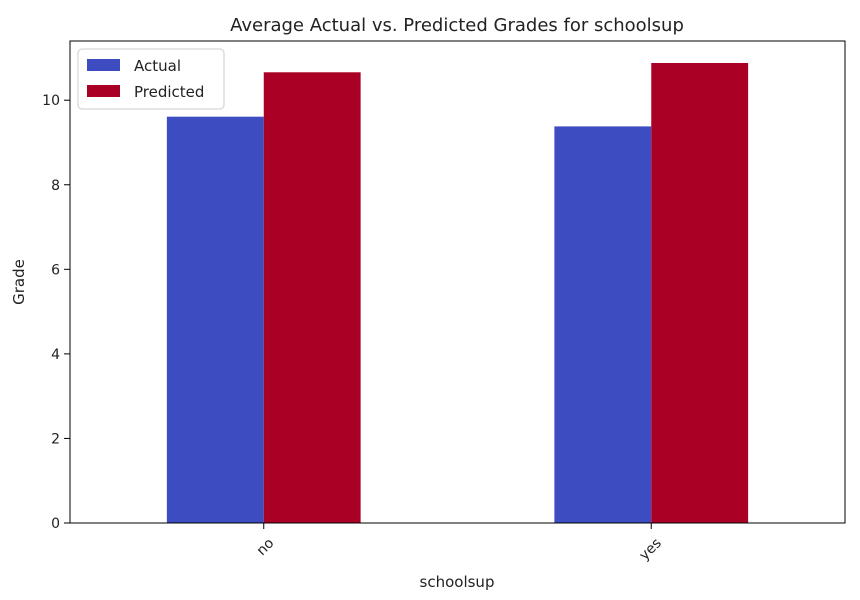 This screenshot has width=860, height=600. Describe the element at coordinates (312, 297) in the screenshot. I see `bar-predicted-no` at that location.